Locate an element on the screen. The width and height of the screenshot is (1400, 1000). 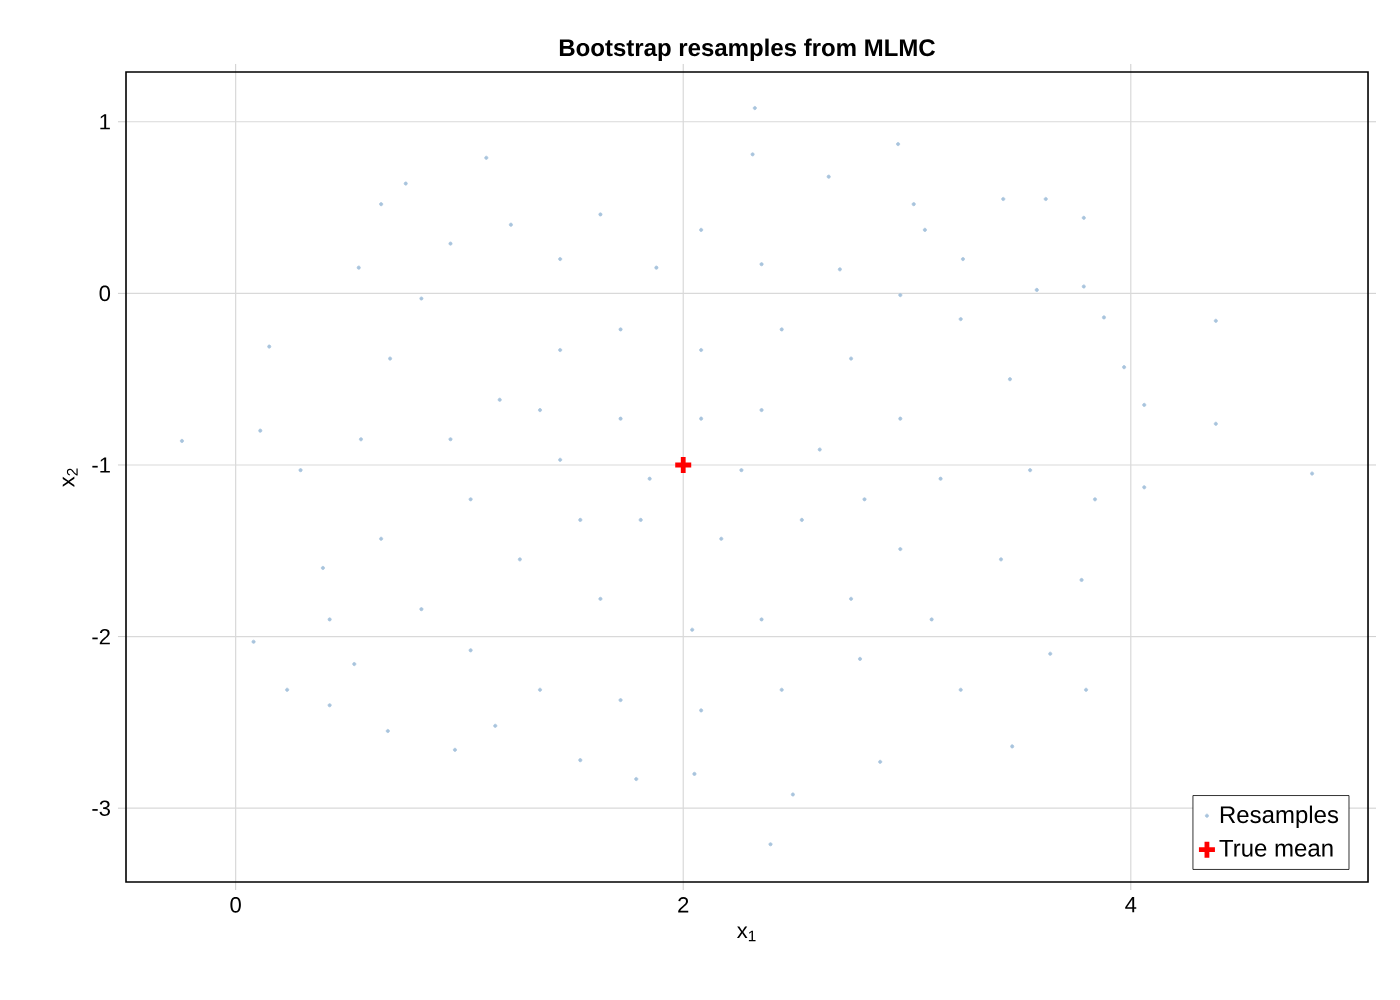
x-axis-title: x$_{1}$ is located at coordinates (746, 934).